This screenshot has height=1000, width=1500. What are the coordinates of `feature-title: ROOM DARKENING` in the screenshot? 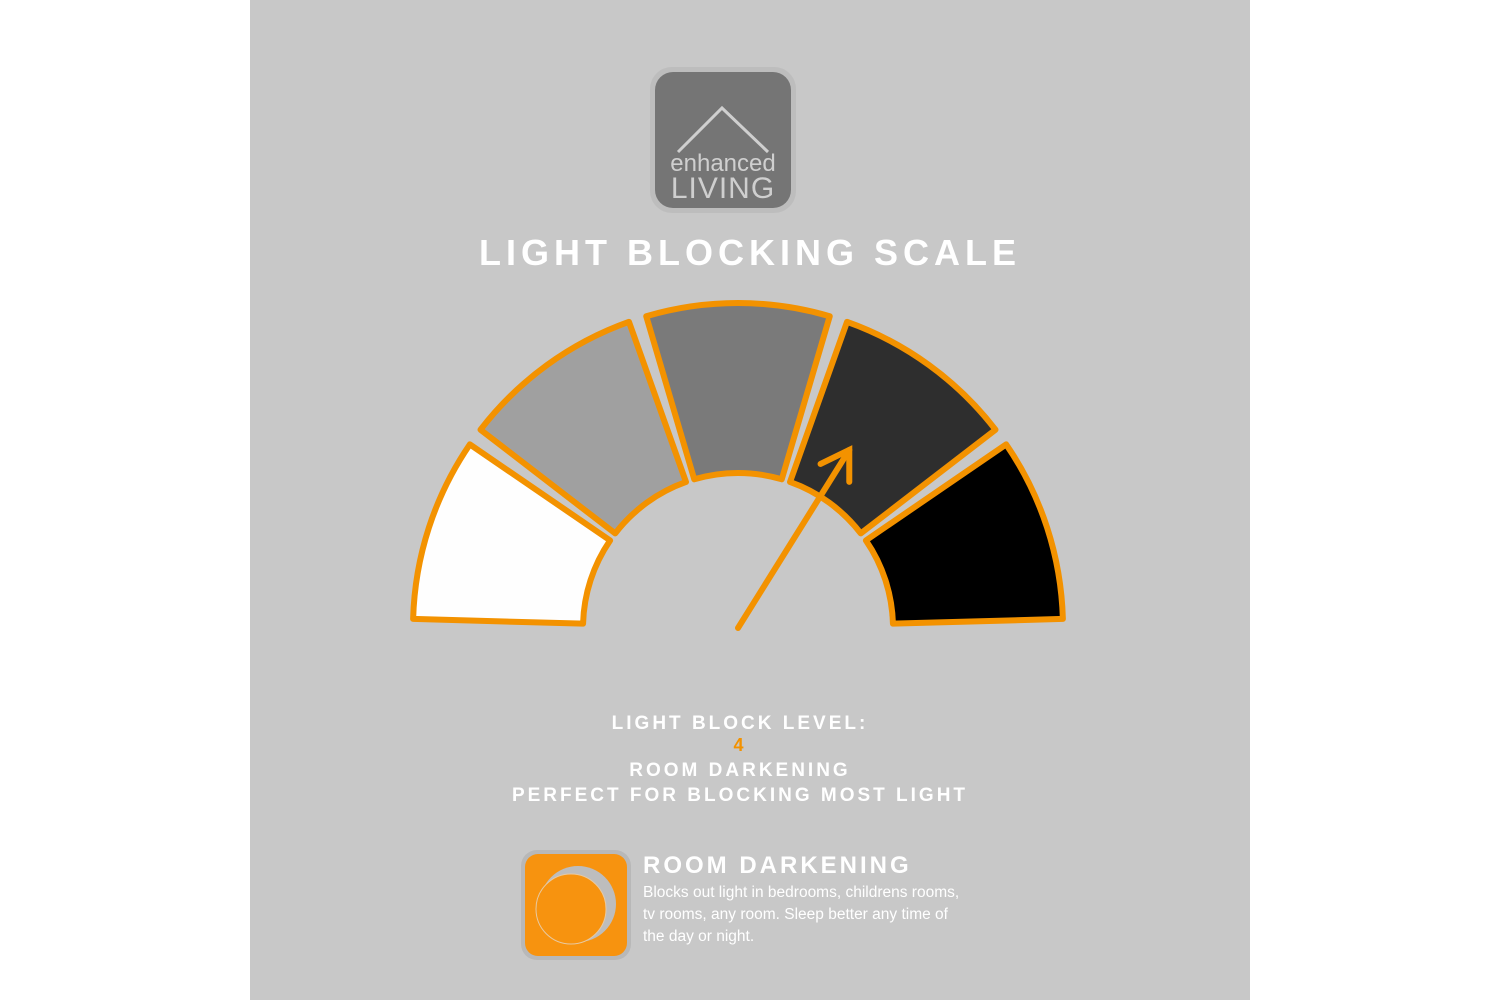 It's located at (777, 865).